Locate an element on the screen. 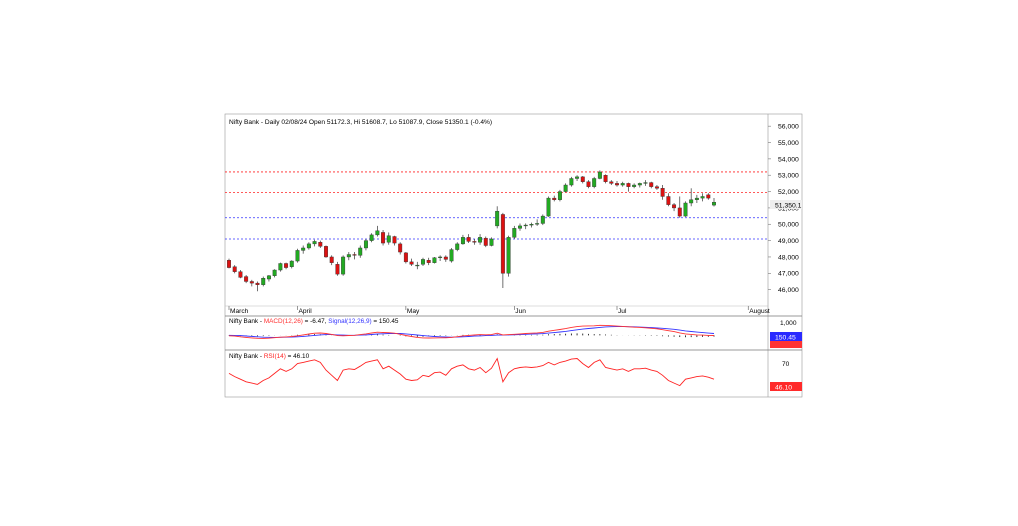 The height and width of the screenshot is (526, 1018). rsi-last-label-bg is located at coordinates (786, 386).